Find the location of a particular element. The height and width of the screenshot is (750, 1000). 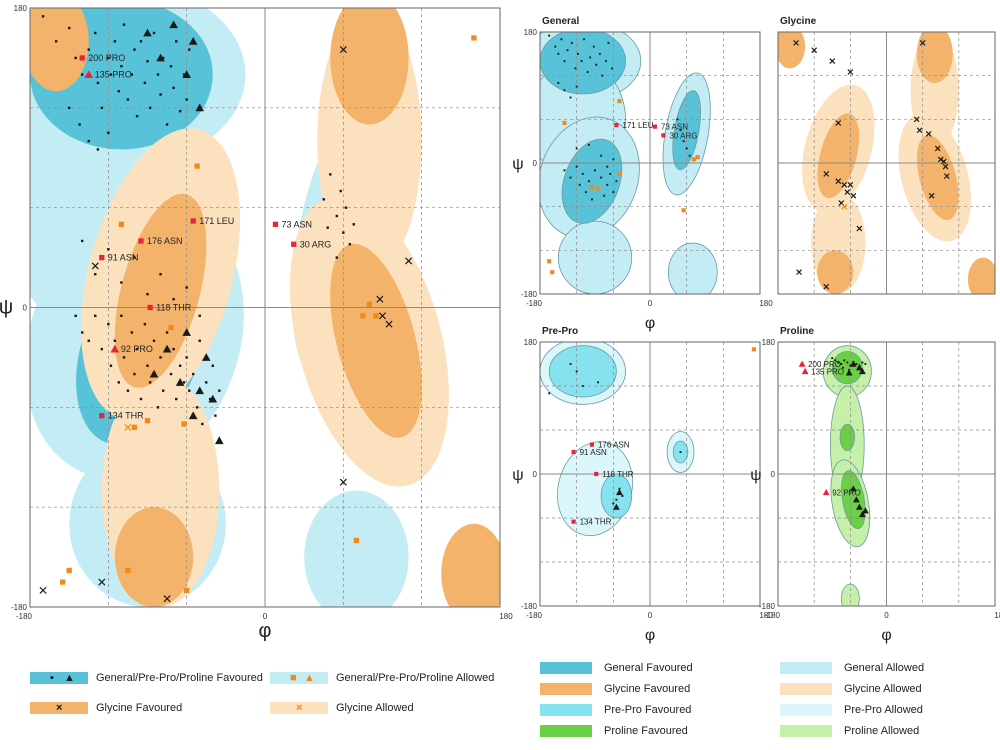

panel-title: General is located at coordinates (560, 21).